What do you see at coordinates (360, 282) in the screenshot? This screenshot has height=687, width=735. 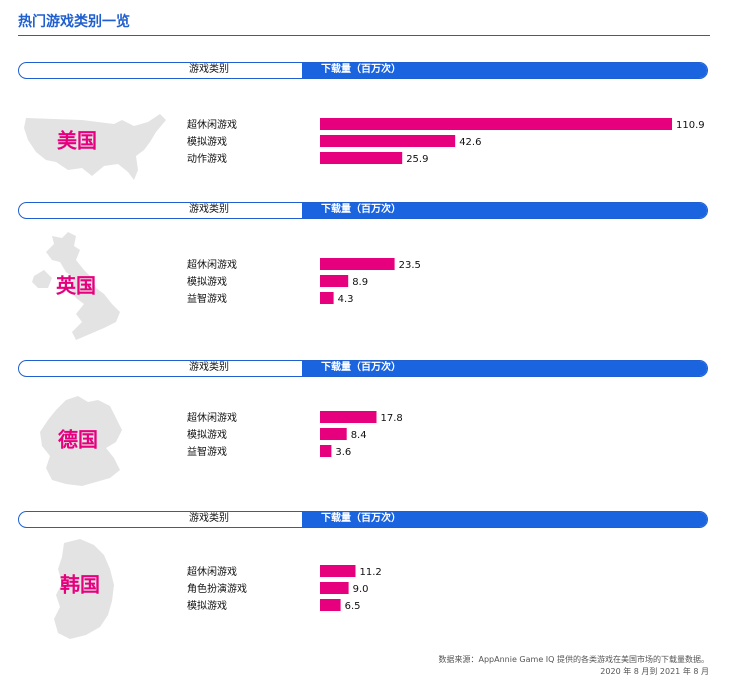 I see `value-label: 8.9` at bounding box center [360, 282].